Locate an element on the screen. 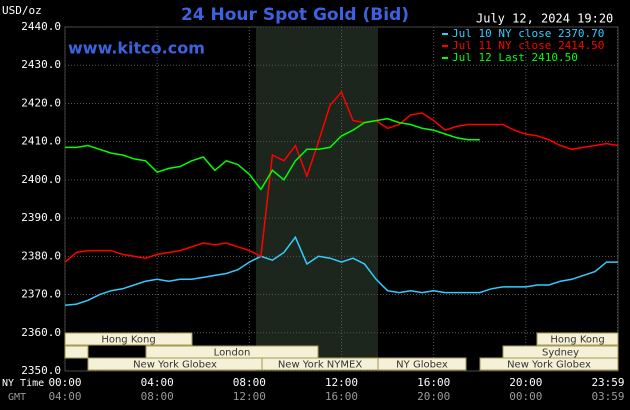 The image size is (630, 410). y-tick-label: 2400.0 is located at coordinates (41, 179).